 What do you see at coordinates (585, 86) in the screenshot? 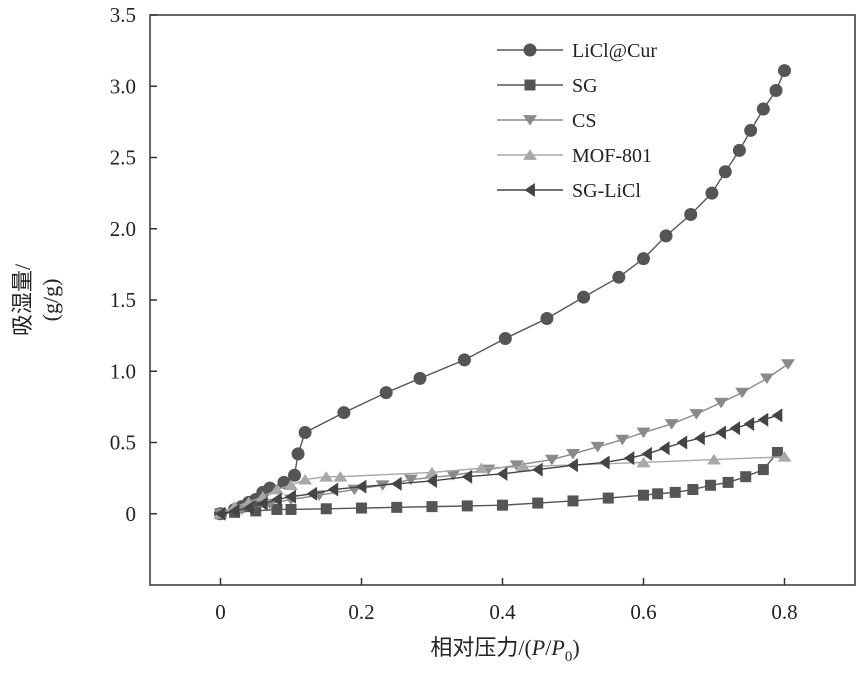
I see `legend-label: SG` at bounding box center [585, 86].